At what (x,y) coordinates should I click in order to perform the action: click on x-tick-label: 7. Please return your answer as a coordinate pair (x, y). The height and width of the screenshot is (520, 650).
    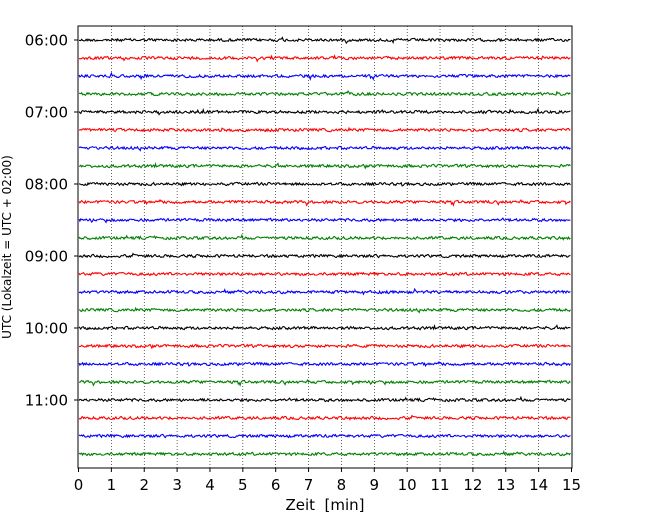
    Looking at the image, I should click on (309, 485).